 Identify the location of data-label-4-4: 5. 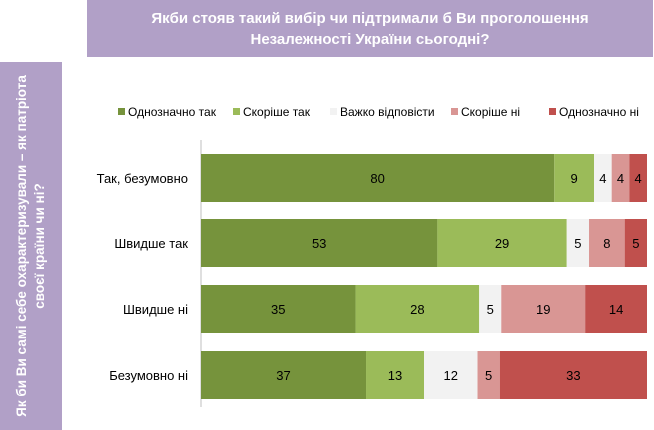
(488, 375).